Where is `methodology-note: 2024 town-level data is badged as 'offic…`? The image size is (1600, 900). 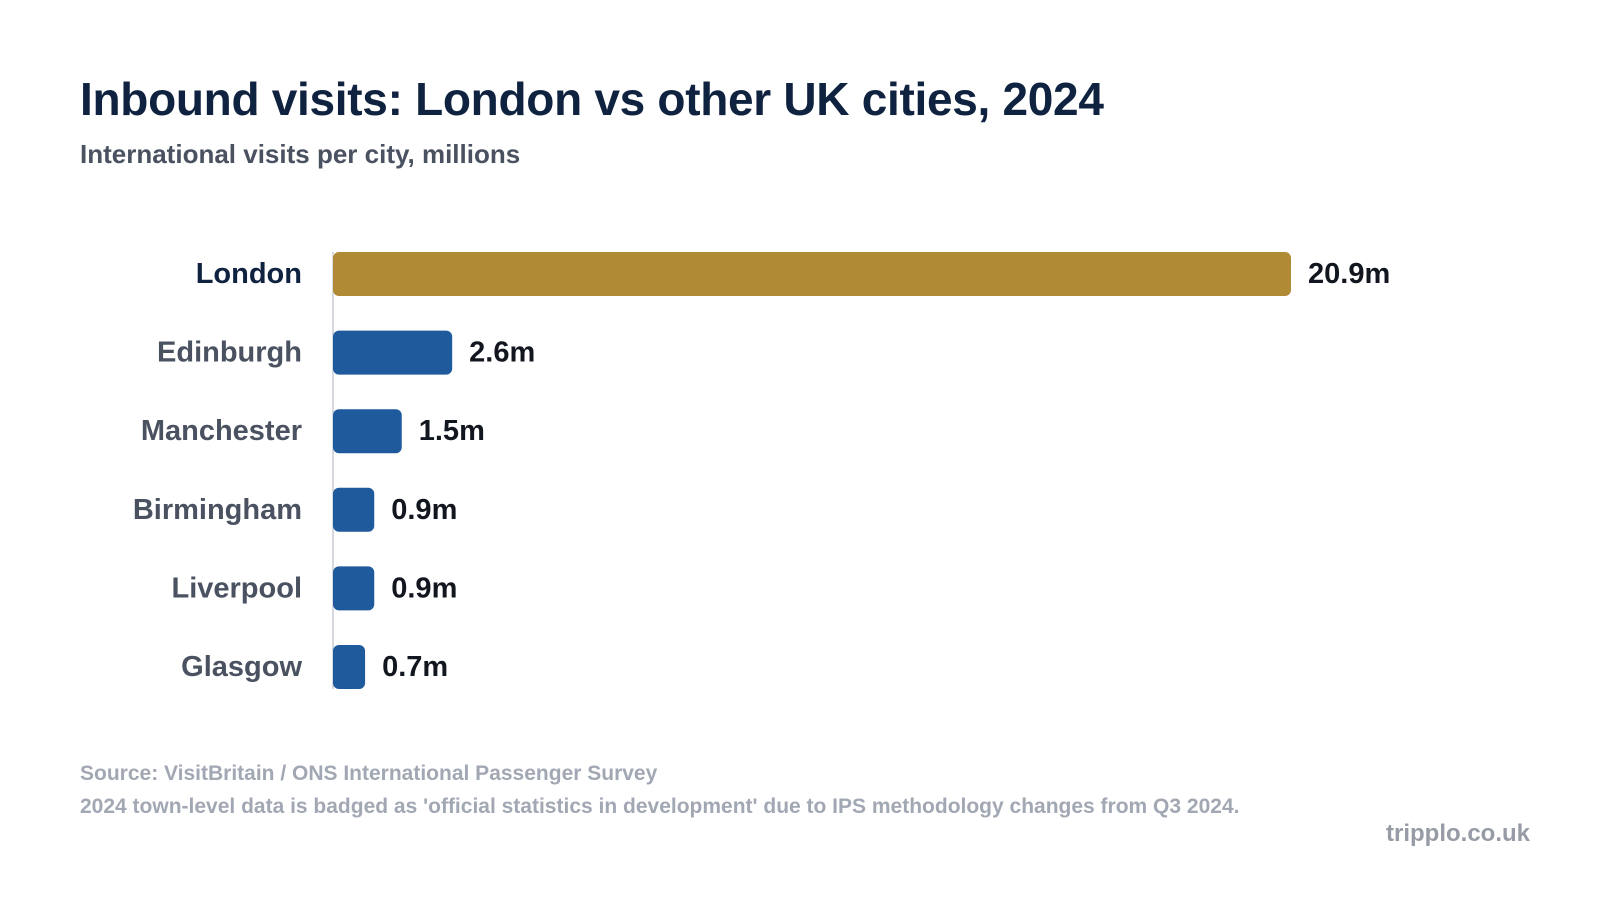 methodology-note: 2024 town-level data is badged as 'offic… is located at coordinates (660, 806).